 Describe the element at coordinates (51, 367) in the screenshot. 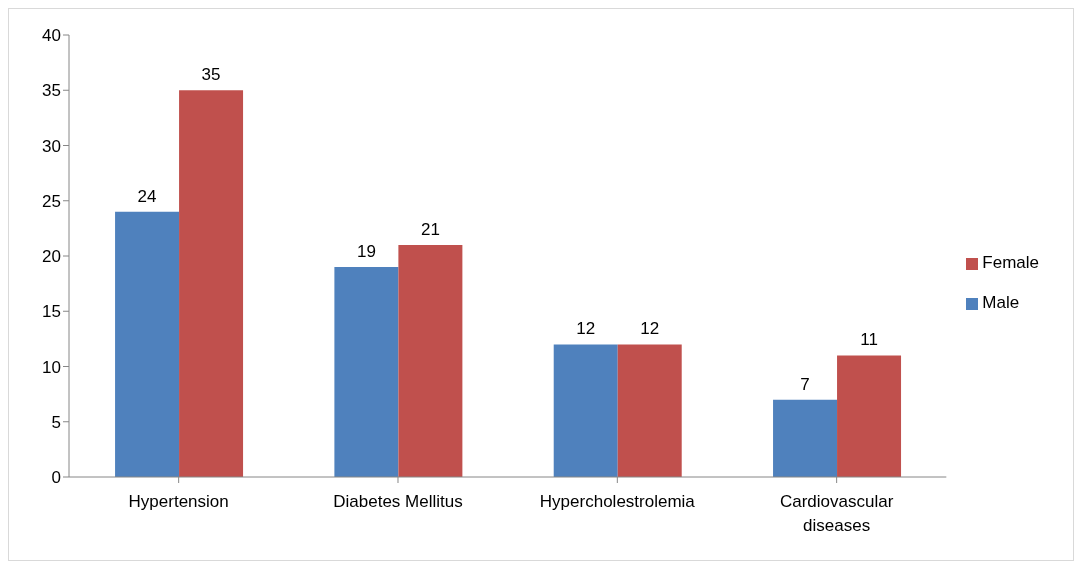

I see `y-tick-label: 10` at that location.